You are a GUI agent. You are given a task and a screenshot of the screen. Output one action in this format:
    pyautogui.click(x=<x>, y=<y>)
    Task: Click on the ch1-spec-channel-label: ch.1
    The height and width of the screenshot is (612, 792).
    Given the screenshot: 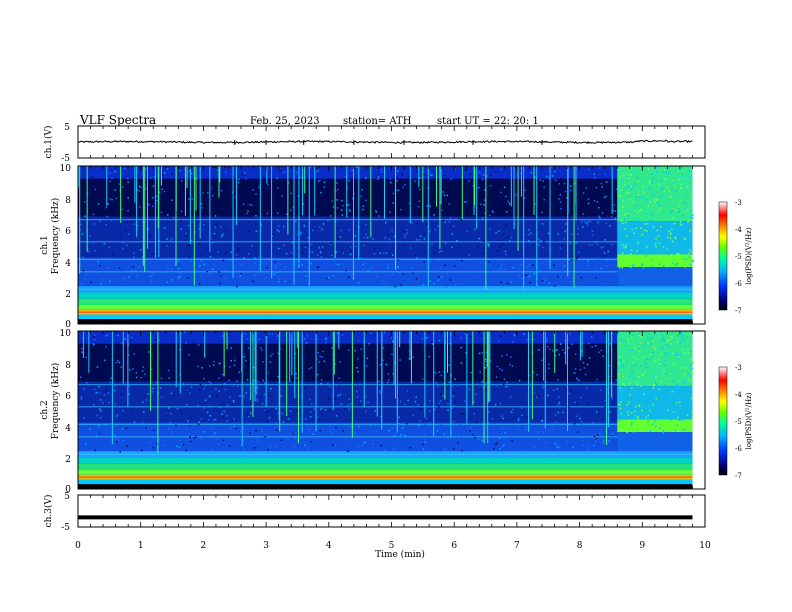 What is the action you would take?
    pyautogui.click(x=45, y=244)
    